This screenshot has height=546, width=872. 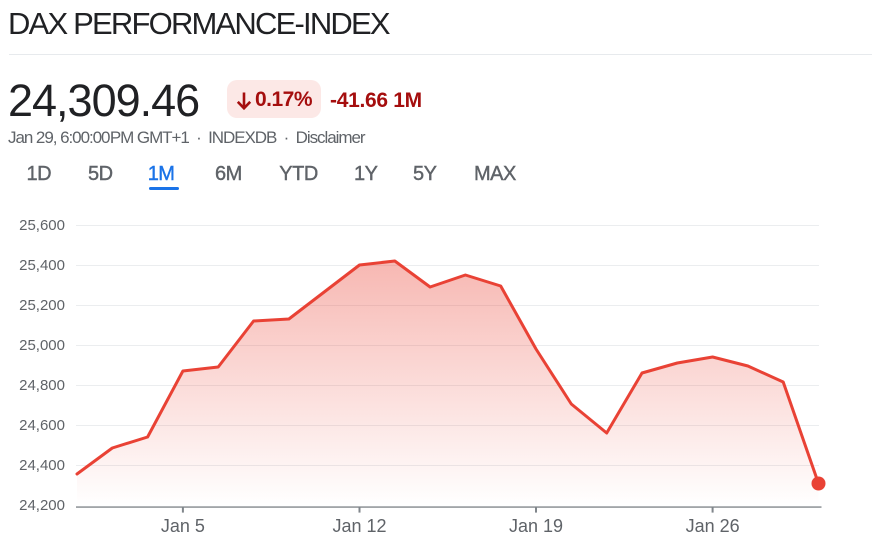 What do you see at coordinates (42, 225) in the screenshot?
I see `svg-text: 25,600` at bounding box center [42, 225].